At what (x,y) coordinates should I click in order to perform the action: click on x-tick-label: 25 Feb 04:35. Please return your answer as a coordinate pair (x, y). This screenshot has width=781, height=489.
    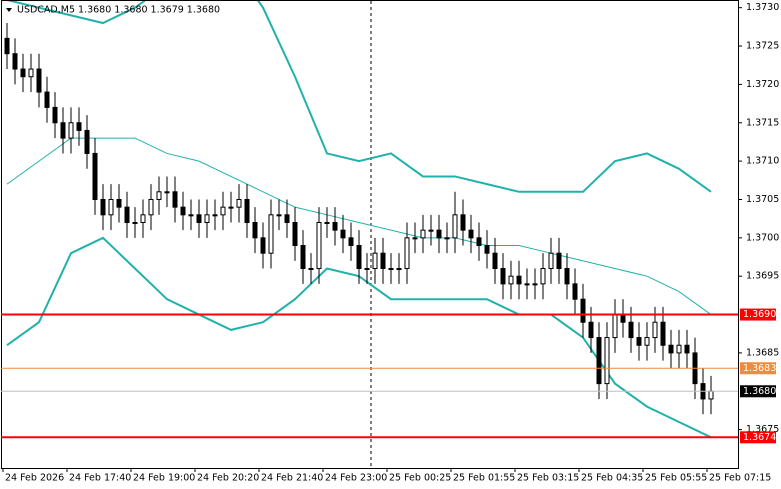
    Looking at the image, I should click on (612, 478).